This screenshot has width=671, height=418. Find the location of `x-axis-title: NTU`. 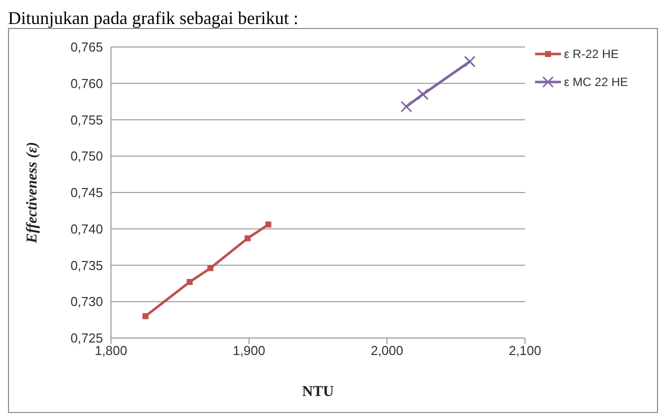

x-axis-title: NTU is located at coordinates (318, 392).